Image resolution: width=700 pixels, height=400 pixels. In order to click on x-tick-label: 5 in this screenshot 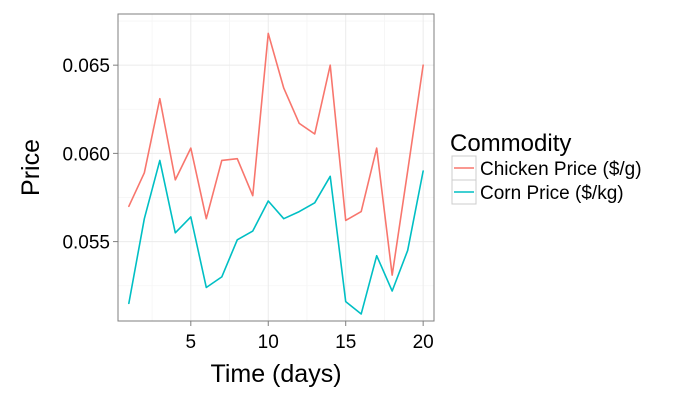, I will do `click(191, 342)`.